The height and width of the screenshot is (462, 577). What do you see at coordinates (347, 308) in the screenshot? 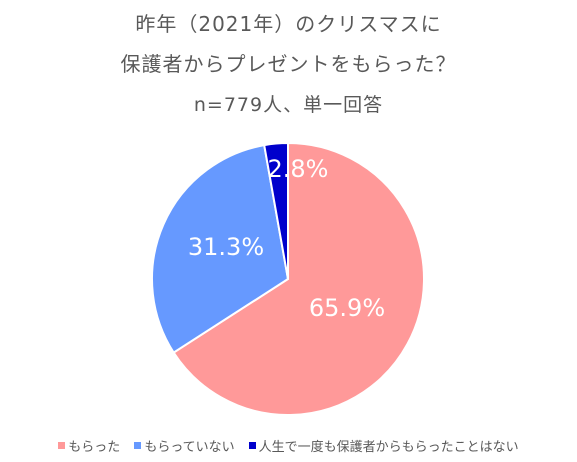
I see `data-label-1: 65.9%` at bounding box center [347, 308].